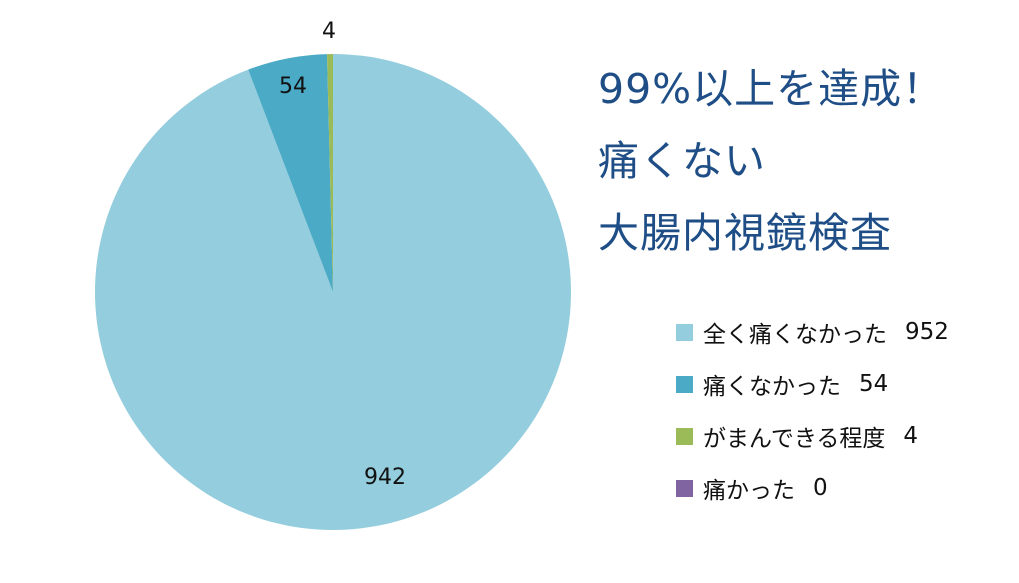 The image size is (1019, 583). Describe the element at coordinates (927, 332) in the screenshot. I see `legend-value: 952` at that location.